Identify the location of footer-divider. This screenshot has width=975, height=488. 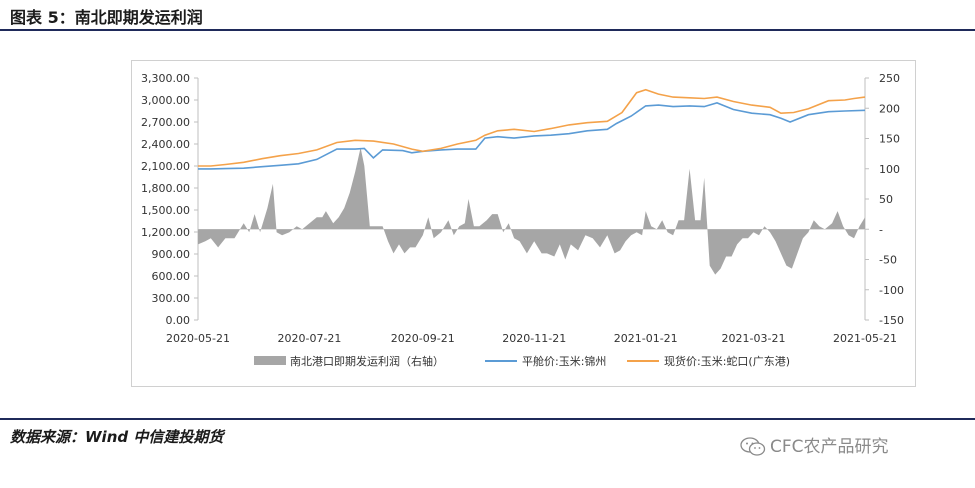
(487, 419).